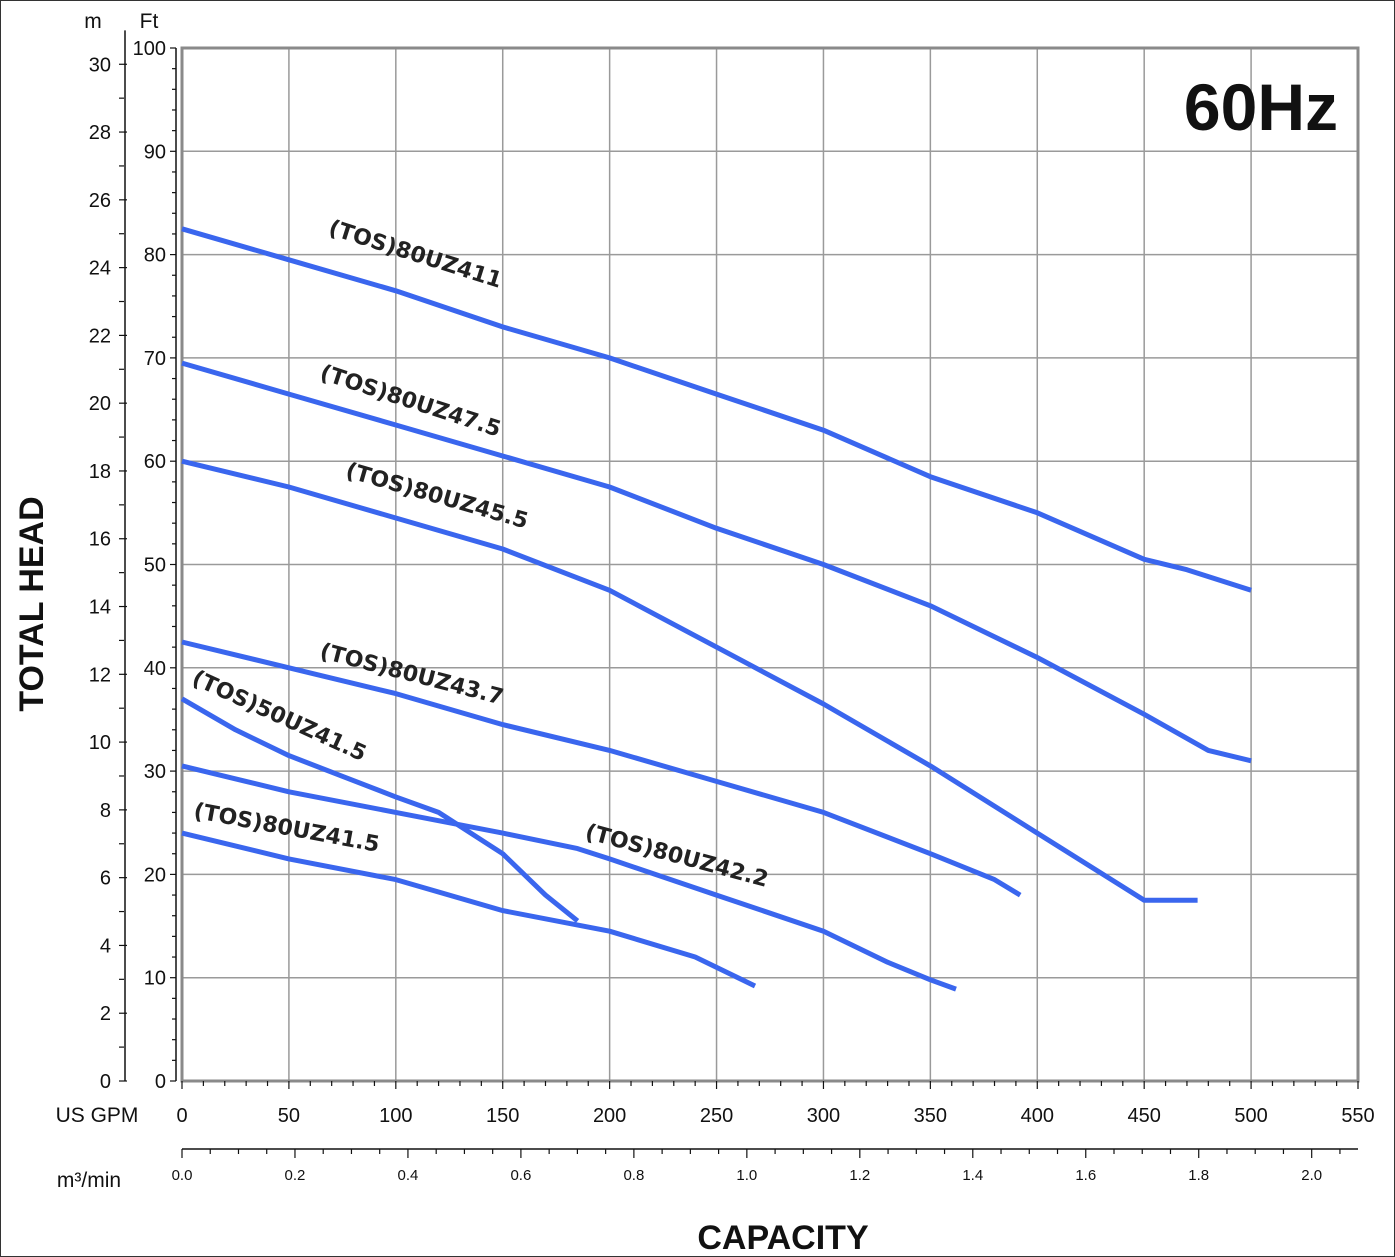  I want to click on y-tick-label-ft: 20, so click(155, 875).